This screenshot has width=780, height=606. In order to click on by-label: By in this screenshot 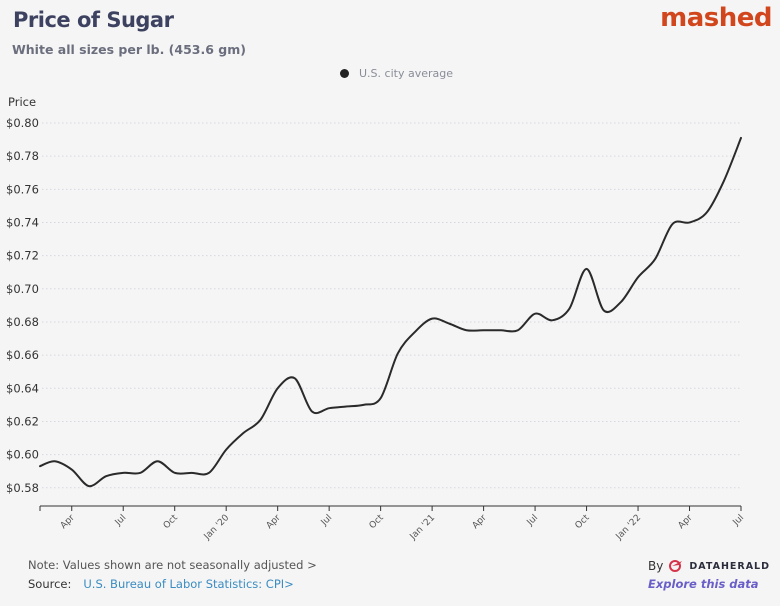, I will do `click(656, 566)`.